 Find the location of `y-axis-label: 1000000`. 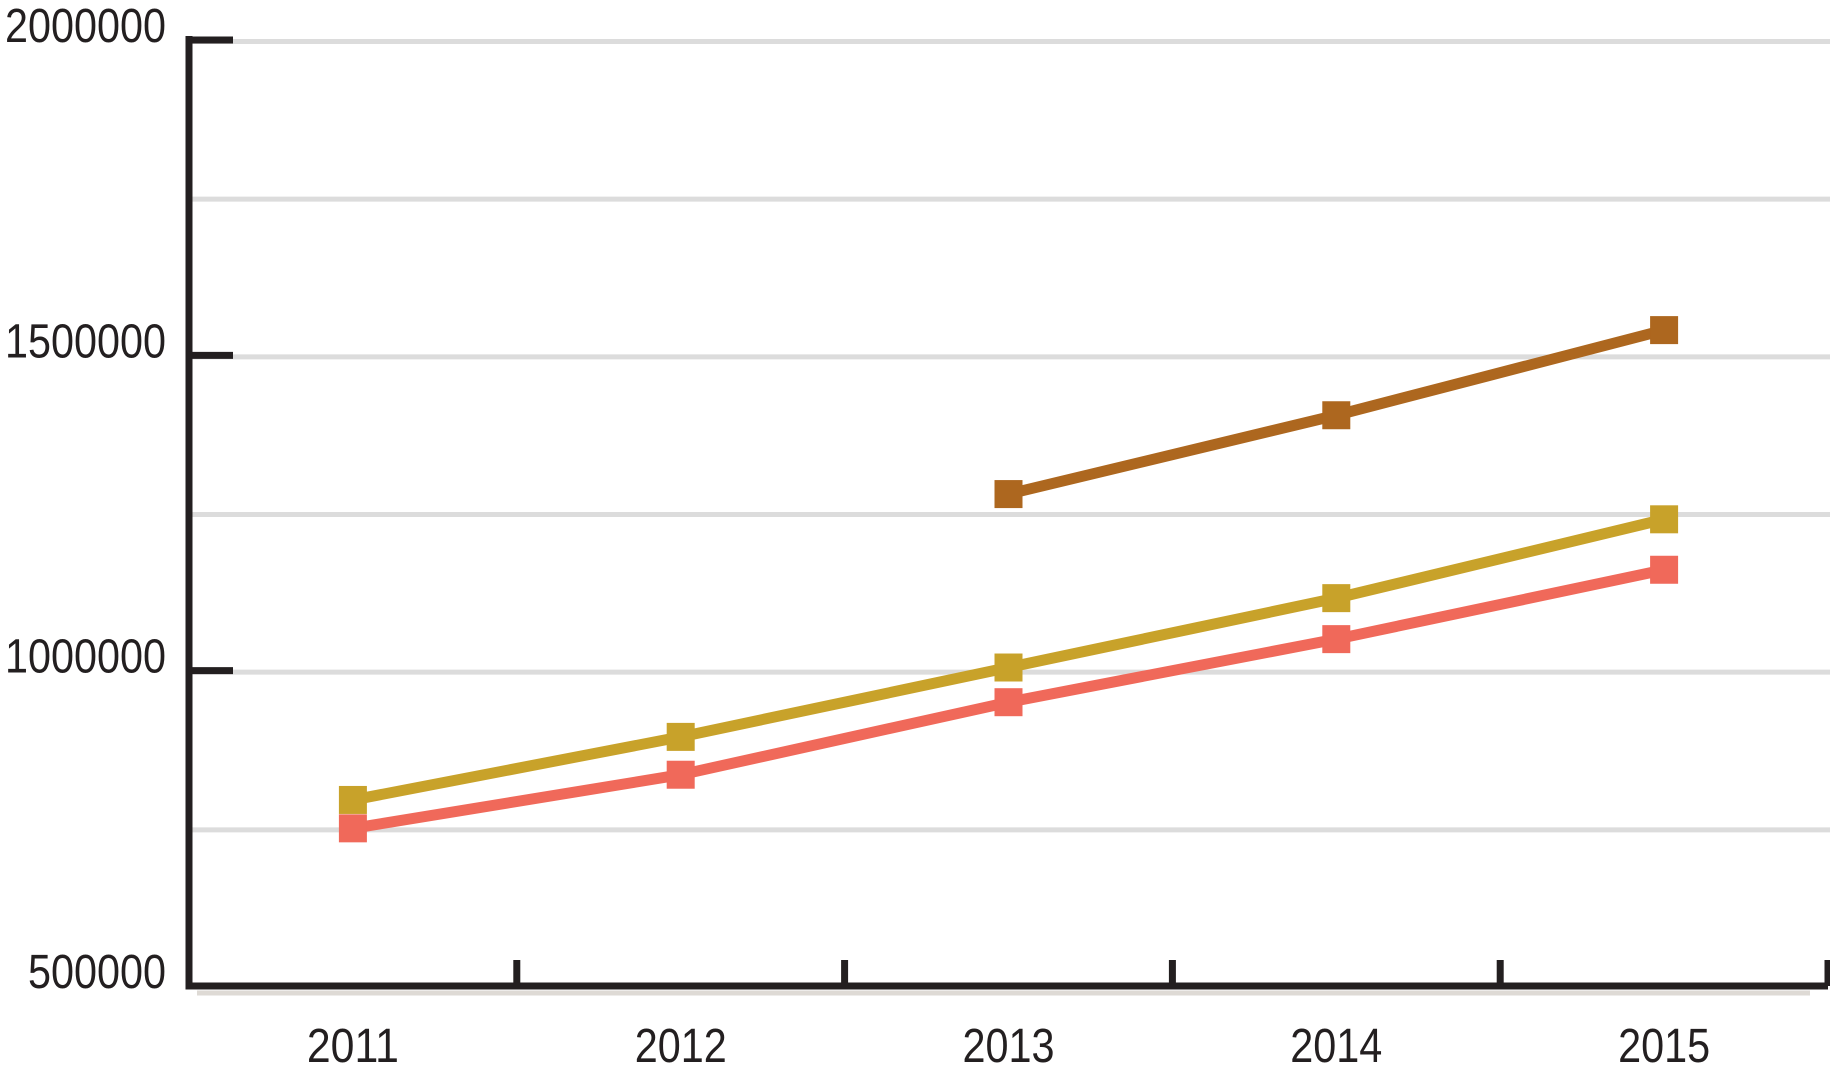

y-axis-label: 1000000 is located at coordinates (85, 657).